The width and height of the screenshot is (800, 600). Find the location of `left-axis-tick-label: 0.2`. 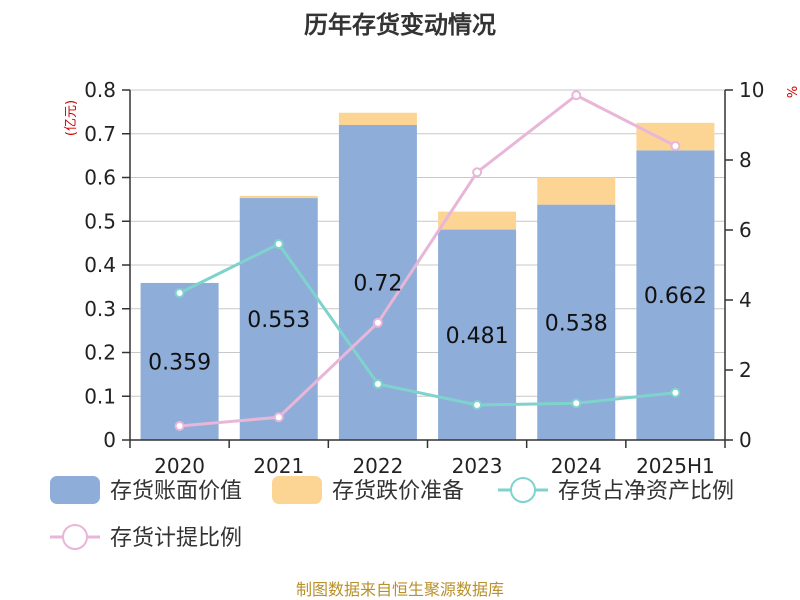

left-axis-tick-label: 0.2 is located at coordinates (100, 353).